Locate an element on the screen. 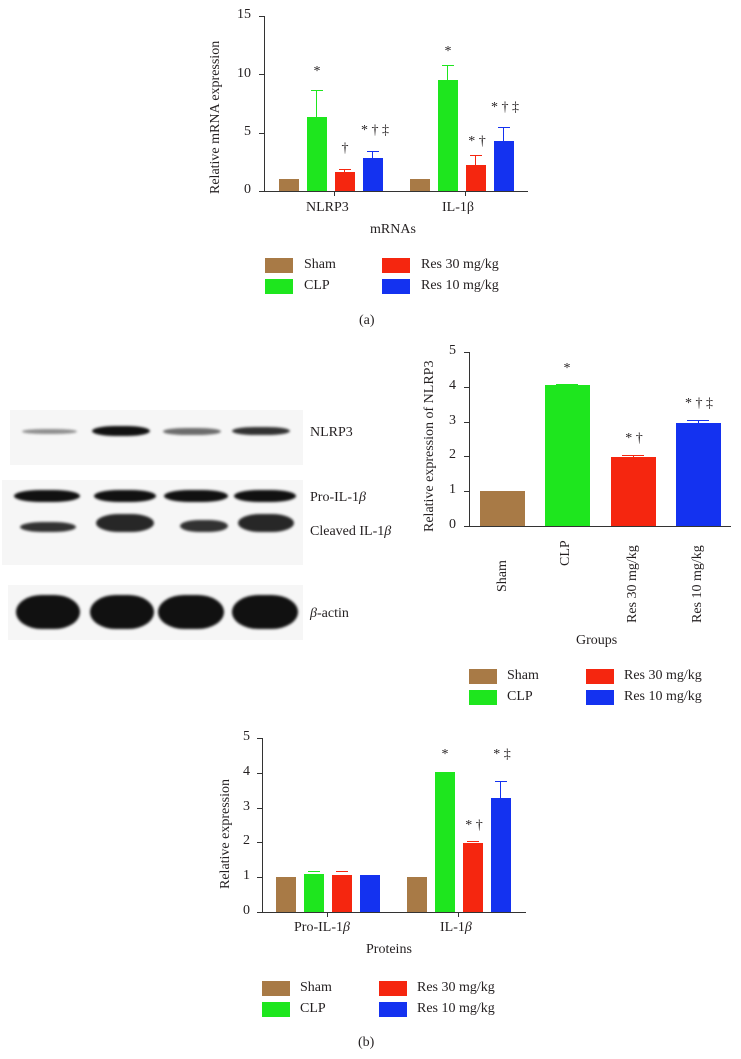 The width and height of the screenshot is (741, 1059). ytick-label: 3 is located at coordinates (246, 806).